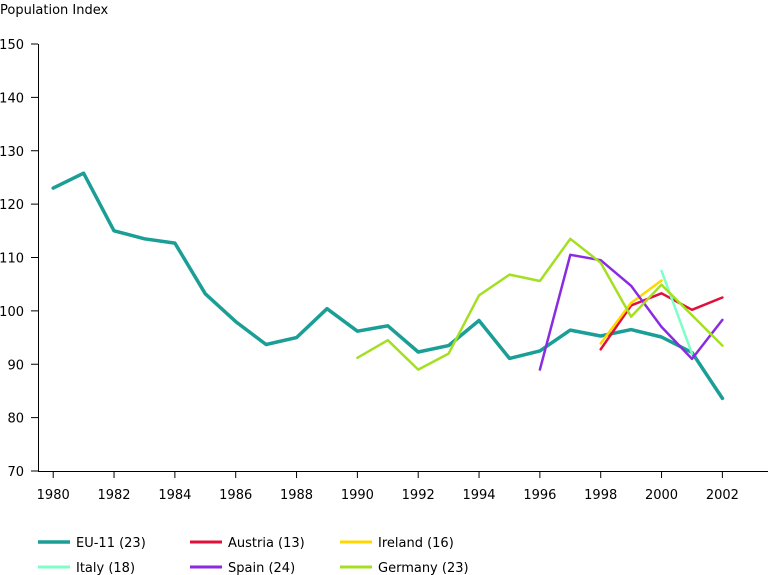 This screenshot has height=575, width=768. I want to click on y-tick-label: 70, so click(15, 472).